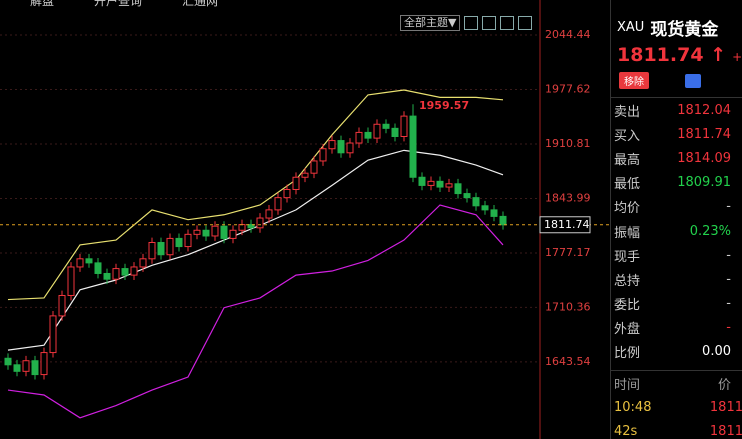 Image resolution: width=742 pixels, height=439 pixels. What do you see at coordinates (568, 361) in the screenshot?
I see `y-tick-label: 1643.54` at bounding box center [568, 361].